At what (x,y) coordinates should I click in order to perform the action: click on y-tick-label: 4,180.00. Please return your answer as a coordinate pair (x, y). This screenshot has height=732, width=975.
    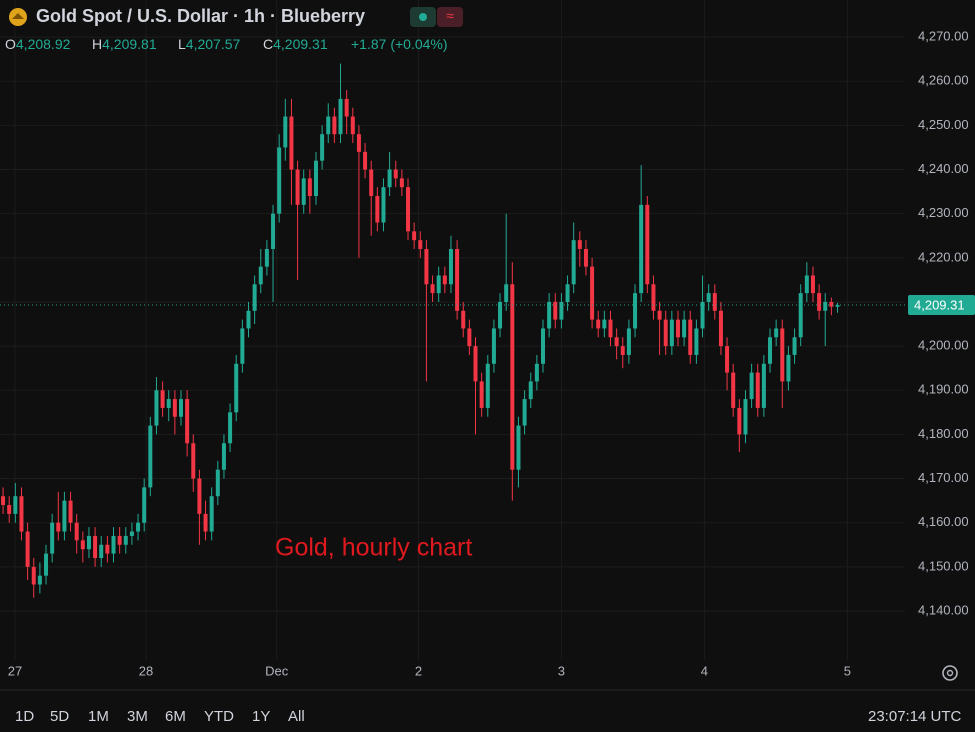
    Looking at the image, I should click on (943, 433).